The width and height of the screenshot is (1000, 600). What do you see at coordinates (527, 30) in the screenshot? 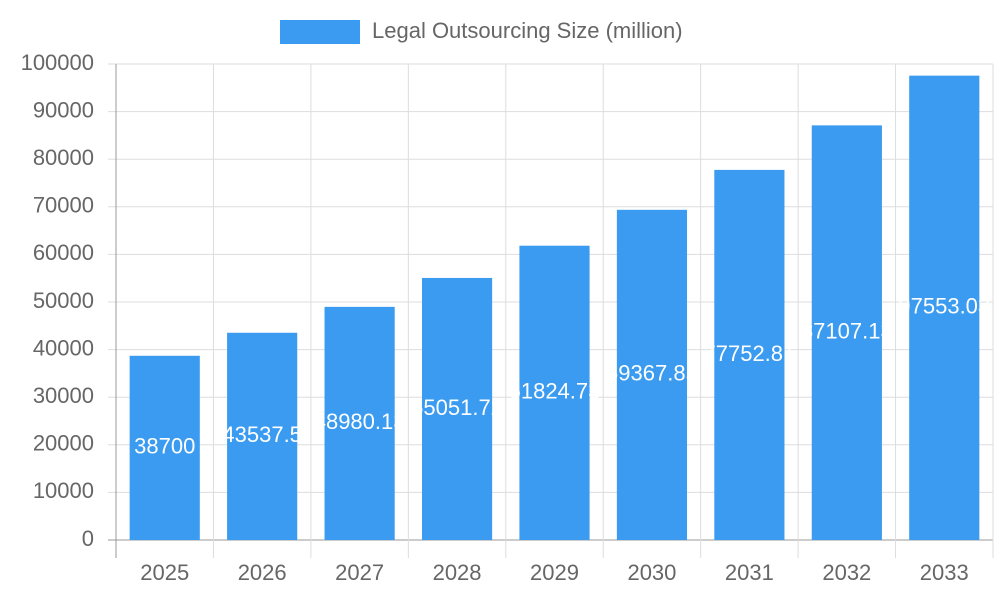
I see `legend-label: Legal Outsourcing Size (million)` at bounding box center [527, 30].